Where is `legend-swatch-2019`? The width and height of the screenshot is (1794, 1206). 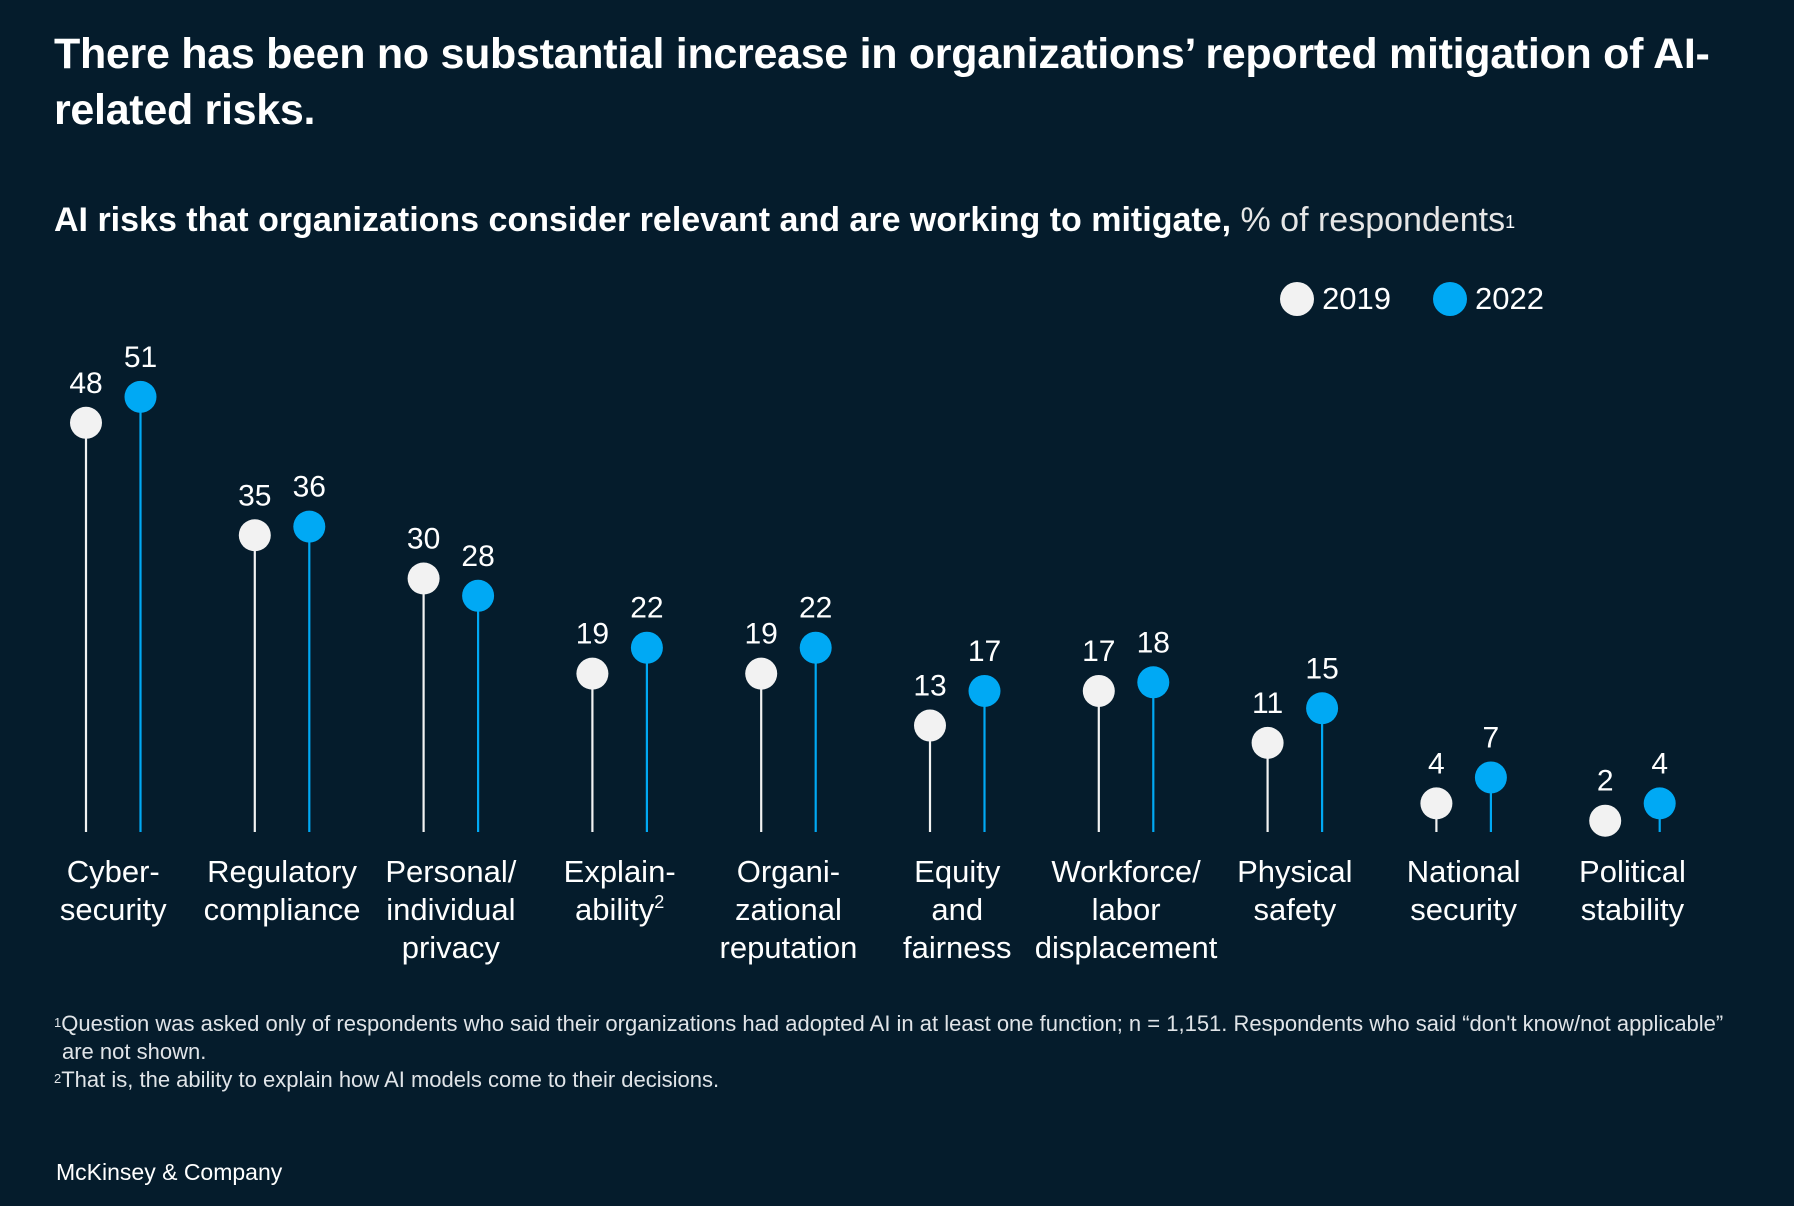
legend-swatch-2019 is located at coordinates (1297, 299).